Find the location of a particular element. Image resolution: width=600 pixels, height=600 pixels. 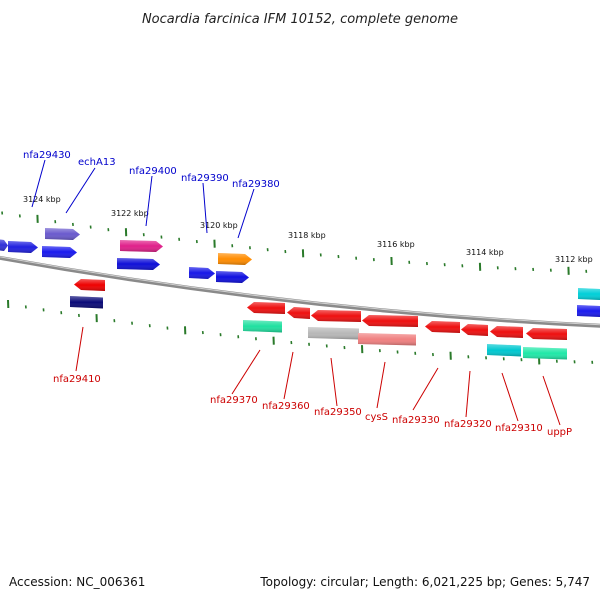

gene-label-nfa29320: nfa29320 is located at coordinates (468, 424).